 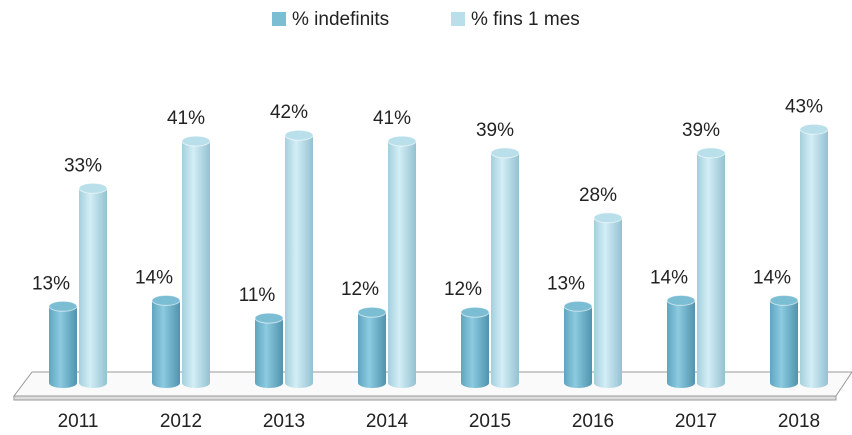 What do you see at coordinates (696, 421) in the screenshot?
I see `x-tick-label: 2017` at bounding box center [696, 421].